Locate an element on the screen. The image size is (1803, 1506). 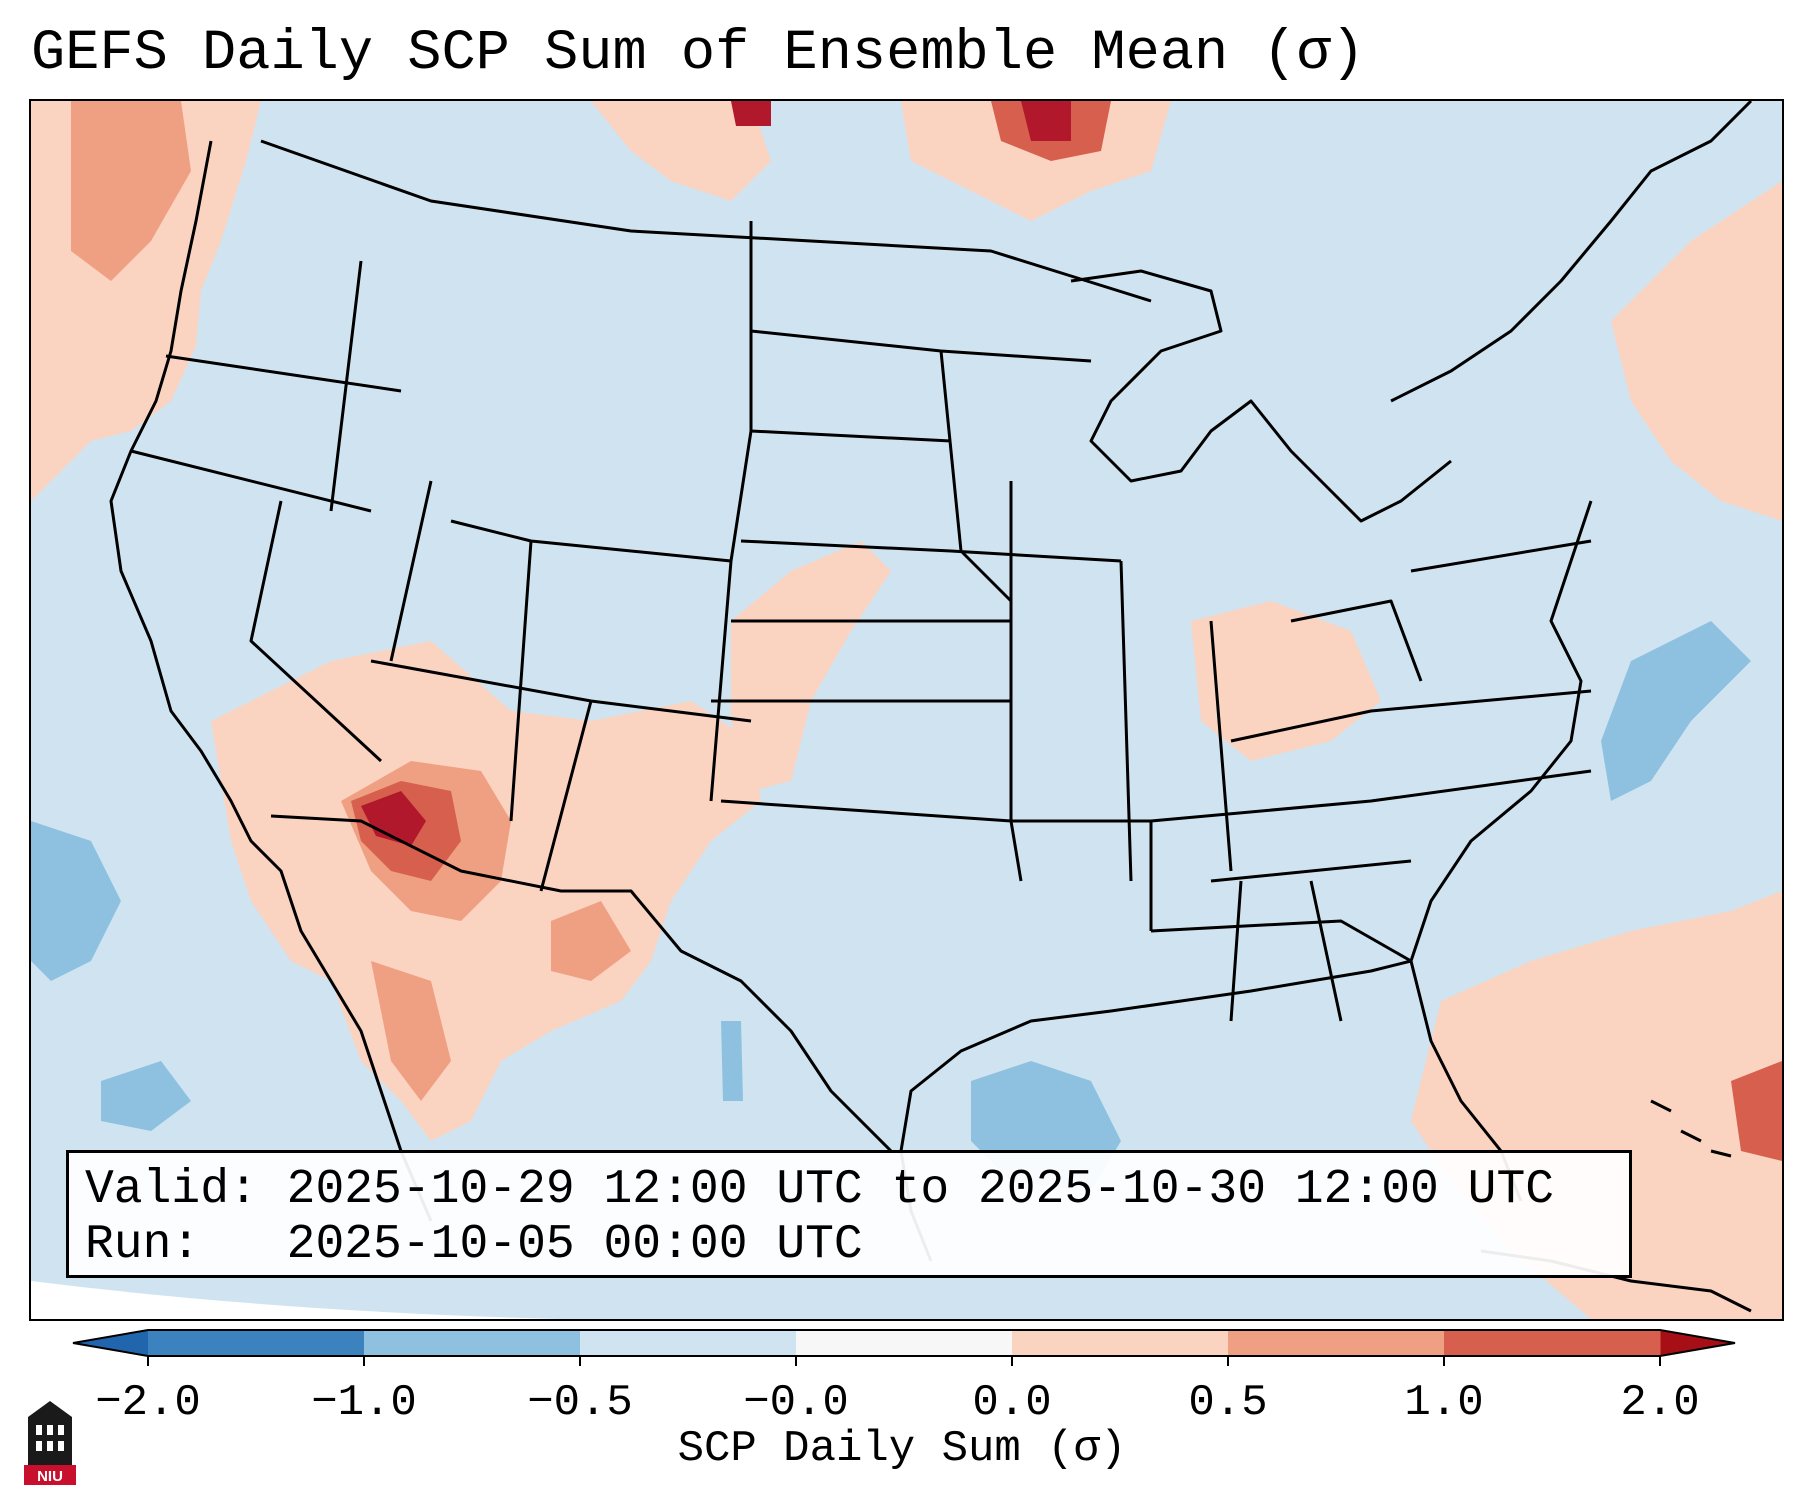
anomaly-sd-canada-peak is located at coordinates (751, 113).